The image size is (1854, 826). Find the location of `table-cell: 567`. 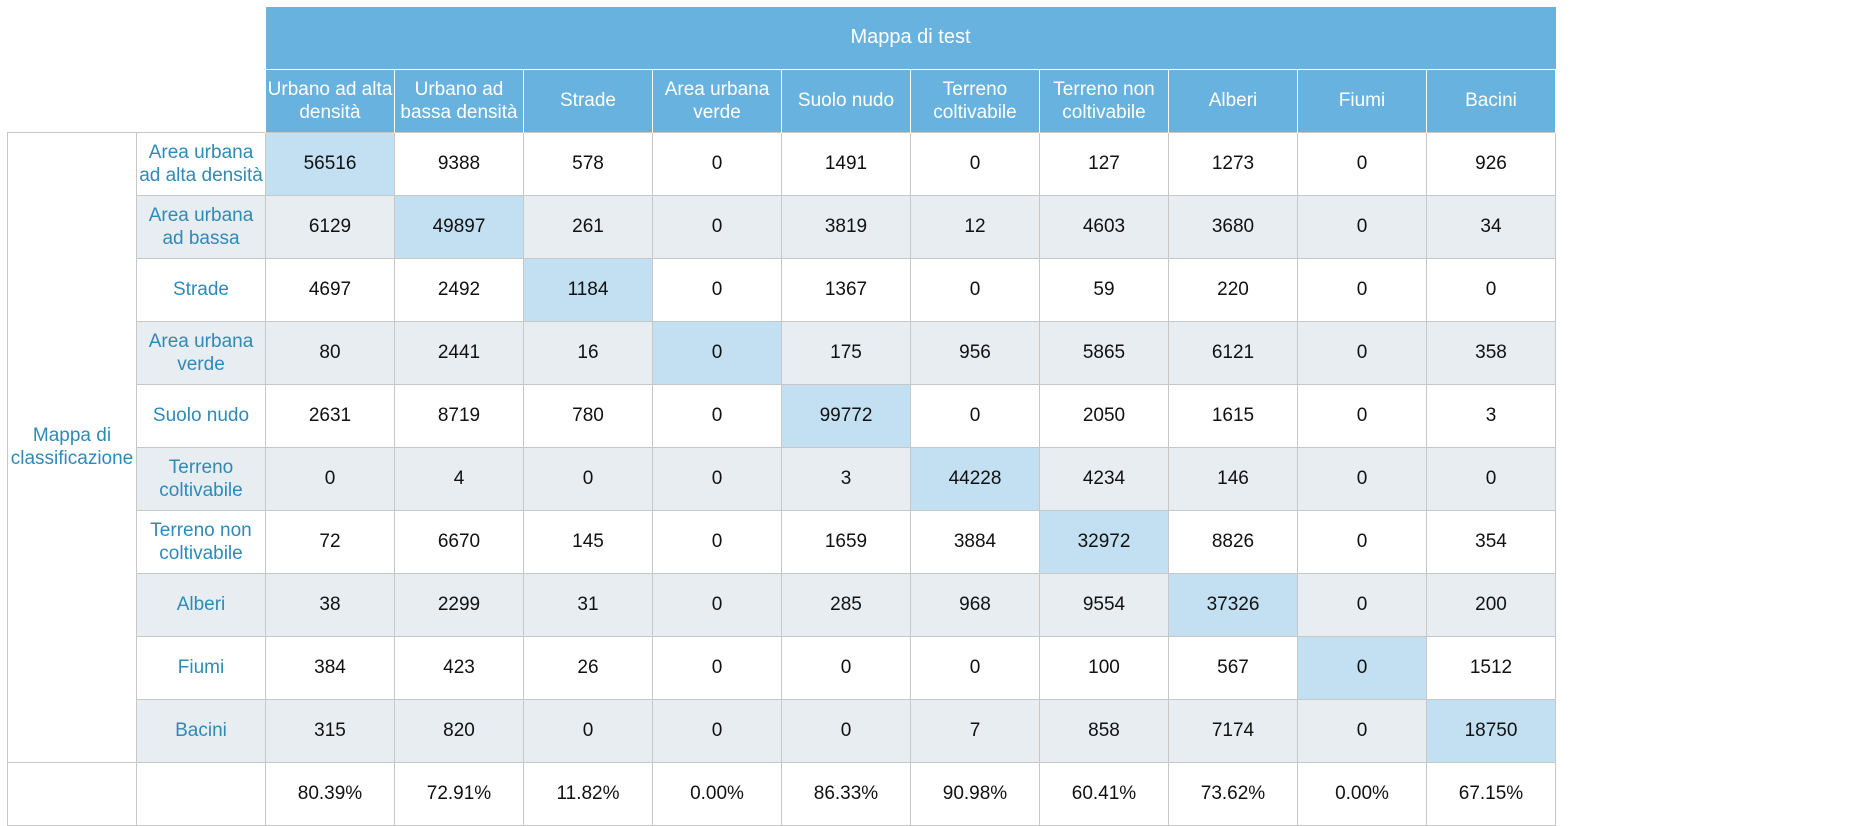

table-cell: 567 is located at coordinates (1233, 667).